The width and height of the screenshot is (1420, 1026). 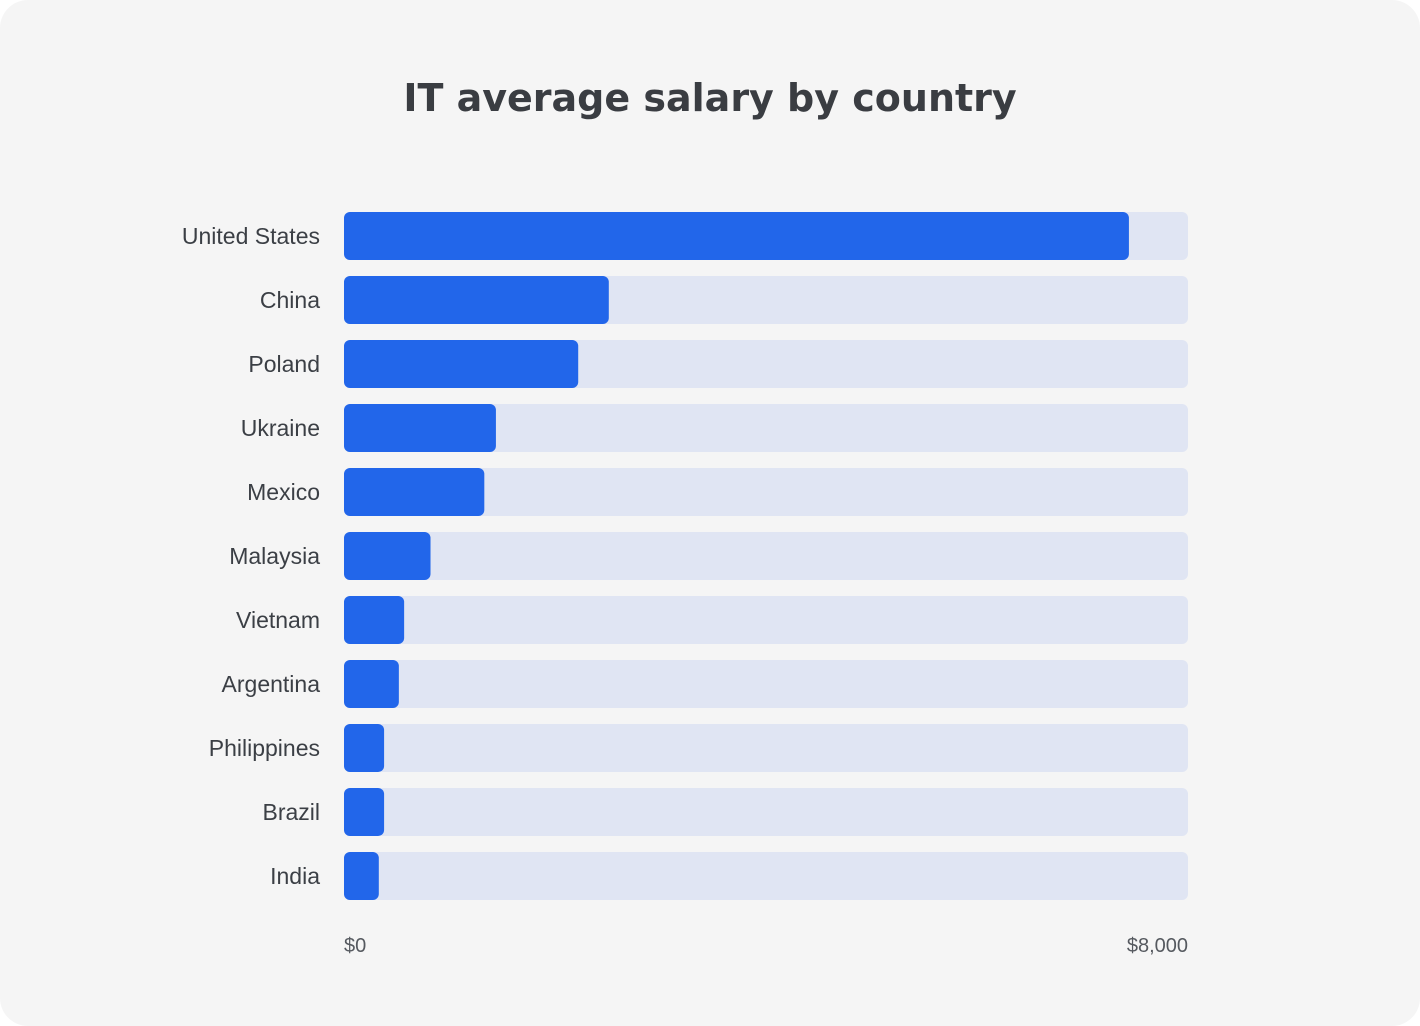 What do you see at coordinates (290, 300) in the screenshot?
I see `category-label-china: China` at bounding box center [290, 300].